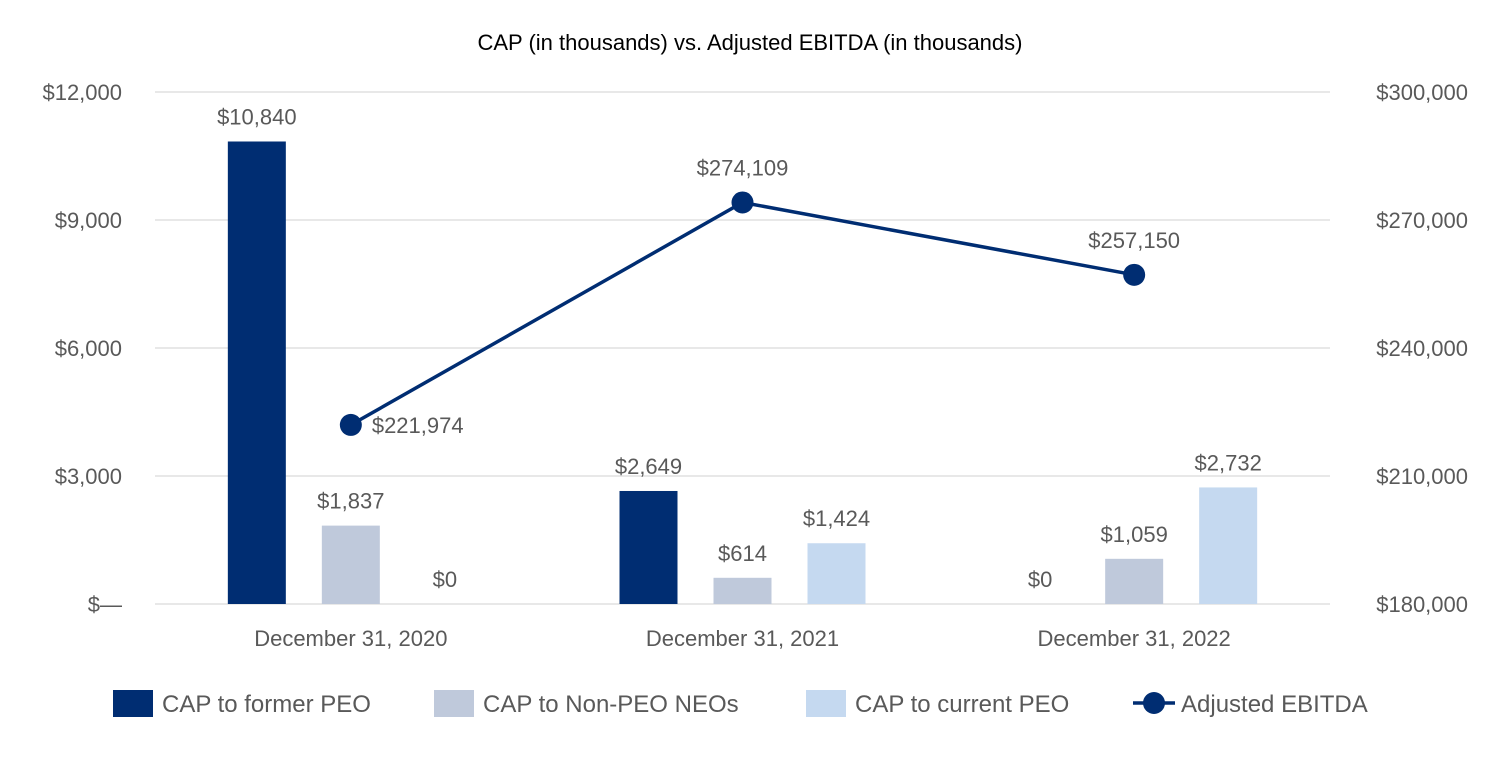 This screenshot has width=1500, height=760. Describe the element at coordinates (962, 704) in the screenshot. I see `legend-label: CAP to current PEO` at that location.